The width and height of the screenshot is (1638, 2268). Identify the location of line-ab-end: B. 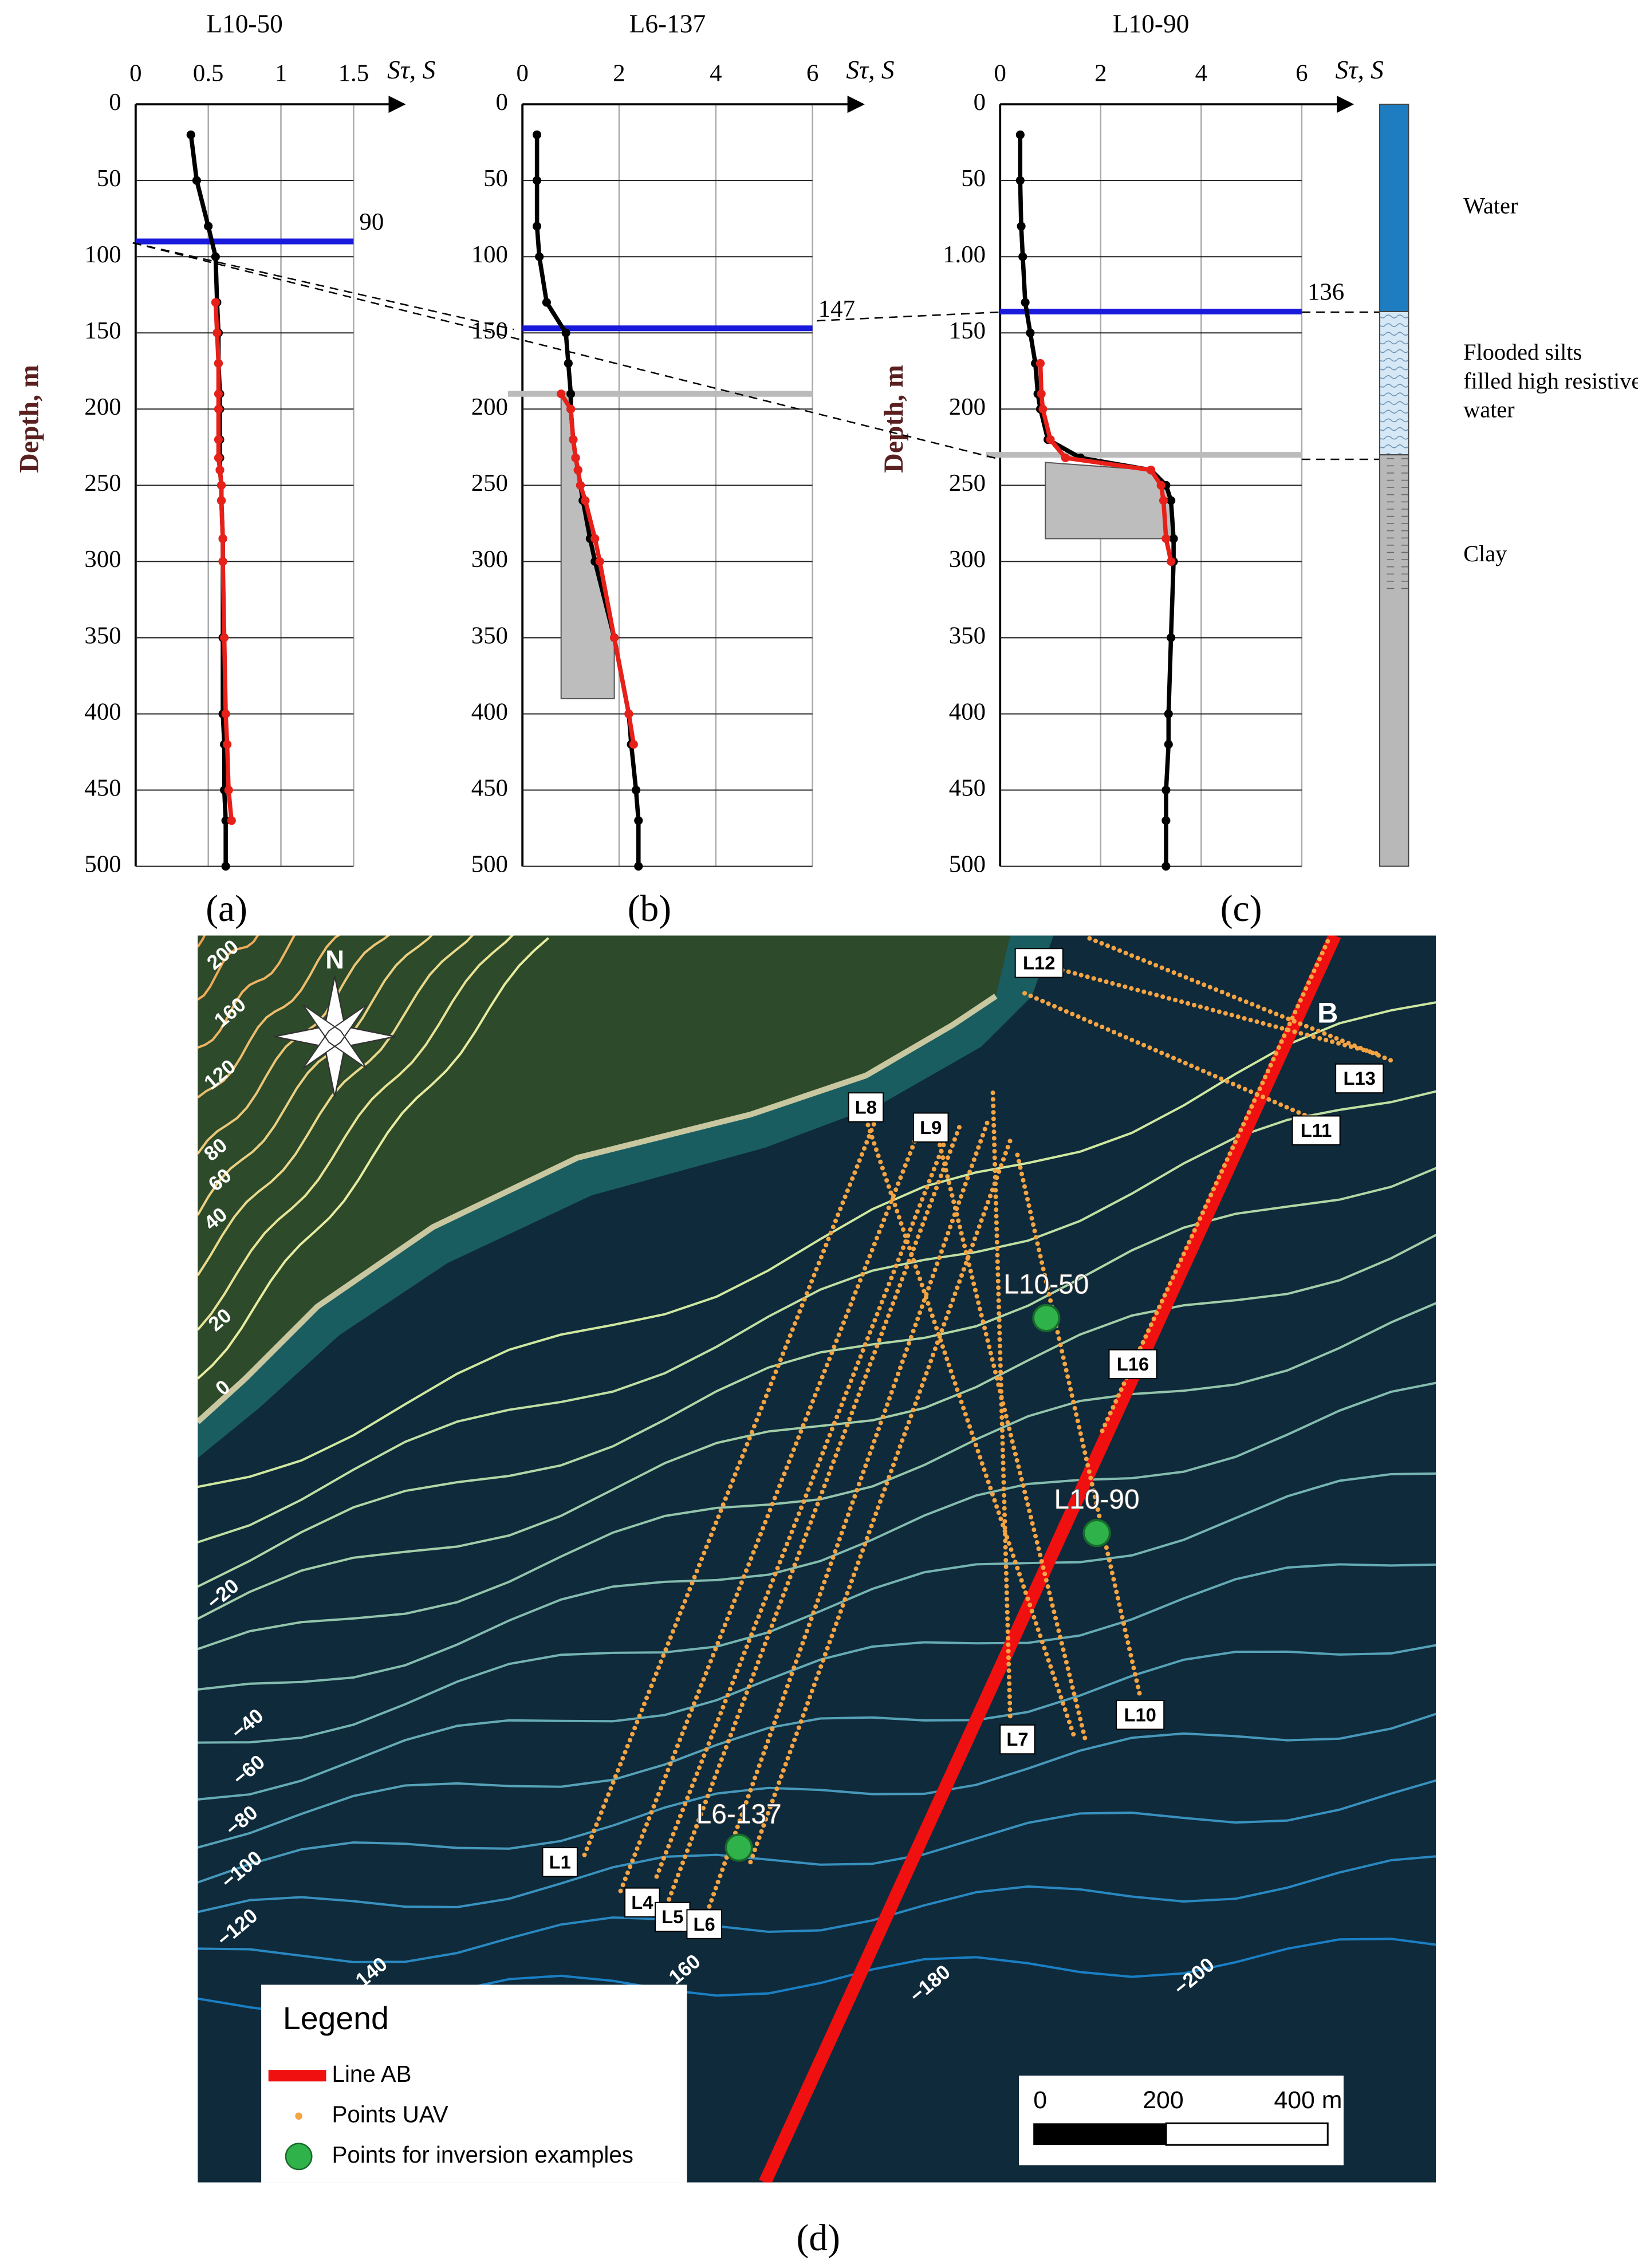
(1327, 1013).